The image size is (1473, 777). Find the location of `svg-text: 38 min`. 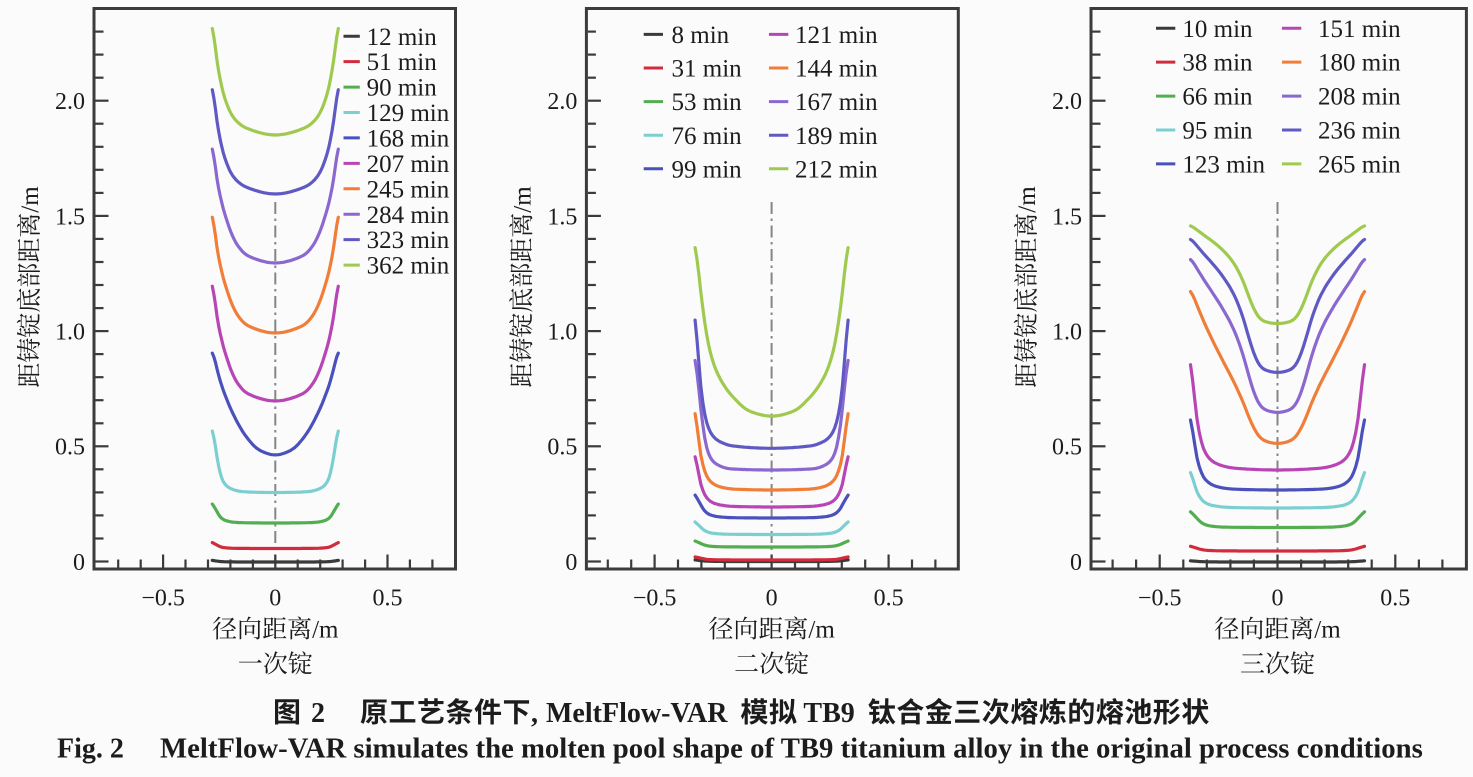

svg-text: 38 min is located at coordinates (1217, 63).